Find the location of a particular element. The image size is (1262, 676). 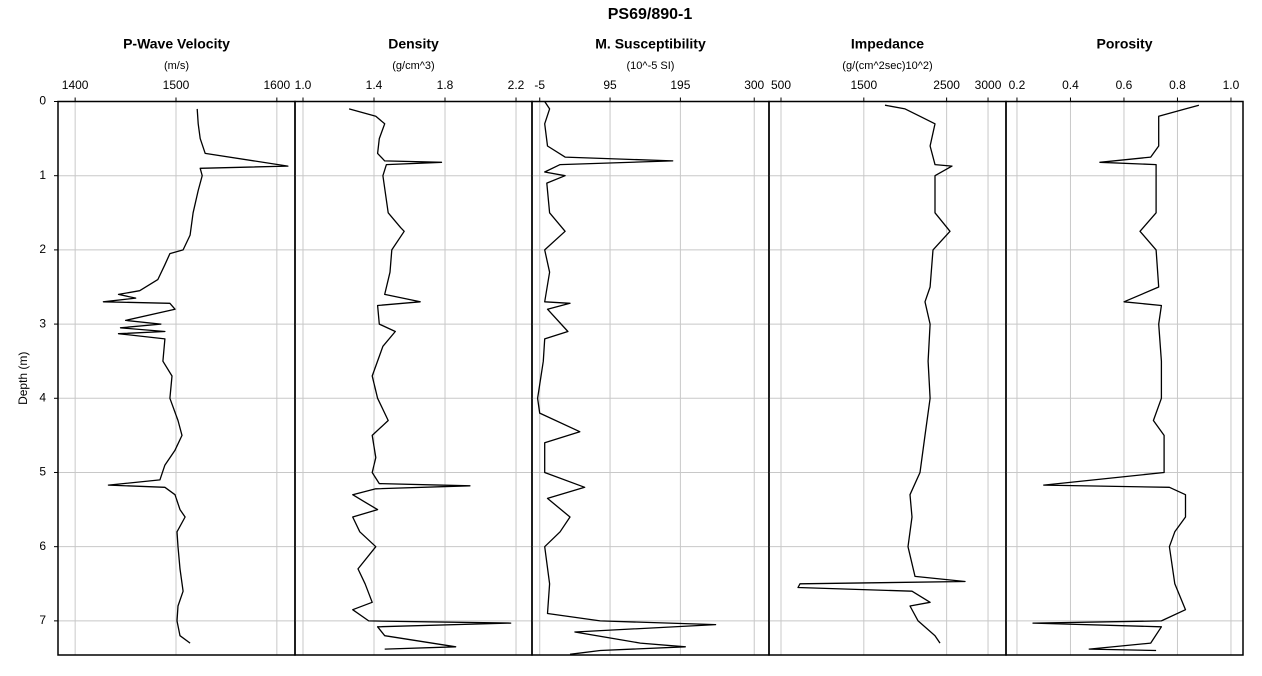

x-tick-label: 2.2 is located at coordinates (516, 85).